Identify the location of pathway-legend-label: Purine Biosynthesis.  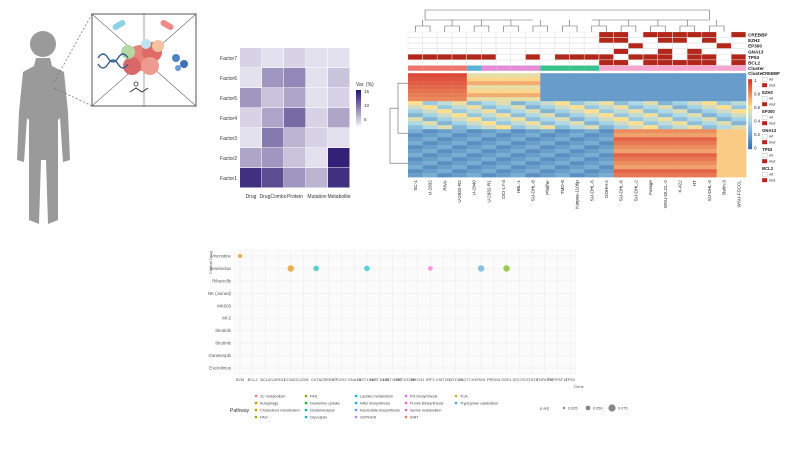
(426, 403).